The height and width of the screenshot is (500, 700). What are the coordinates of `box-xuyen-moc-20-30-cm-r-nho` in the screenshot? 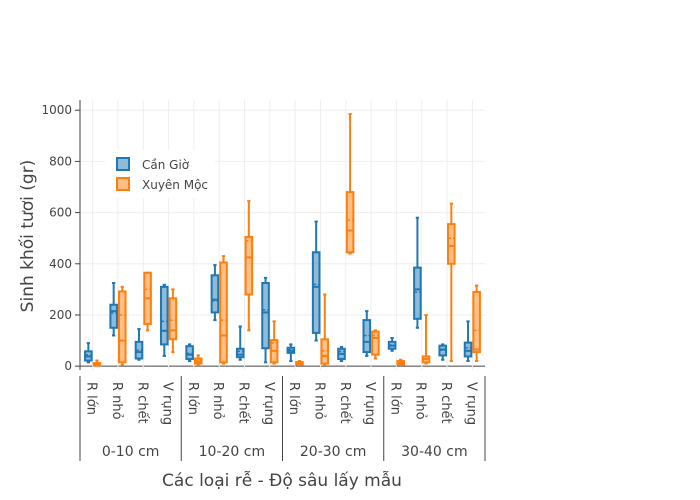 It's located at (325, 329).